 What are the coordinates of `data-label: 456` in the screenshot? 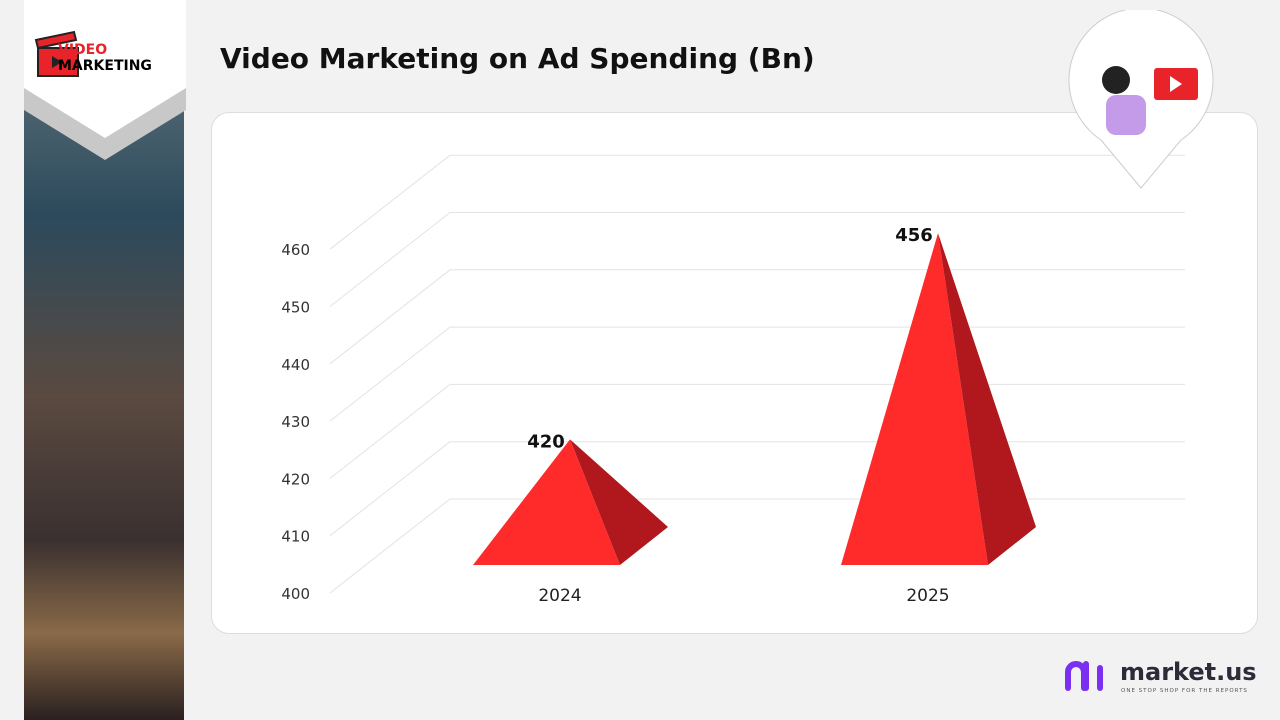 It's located at (914, 235).